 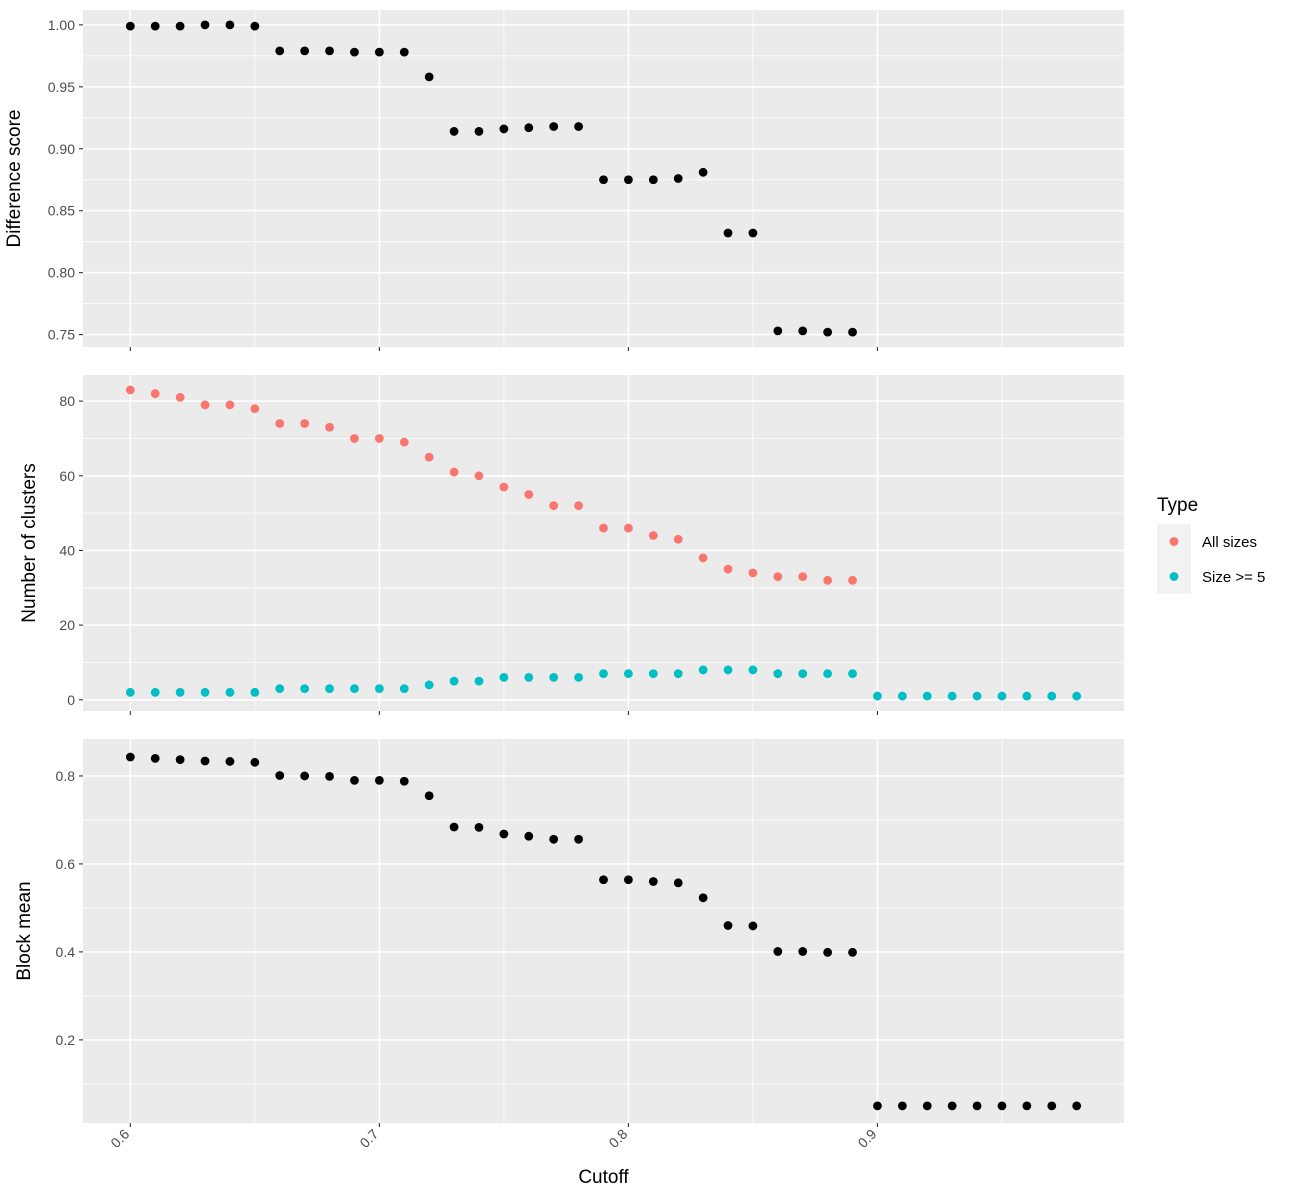 What do you see at coordinates (61, 273) in the screenshot?
I see `y-tick-label: 0.80` at bounding box center [61, 273].